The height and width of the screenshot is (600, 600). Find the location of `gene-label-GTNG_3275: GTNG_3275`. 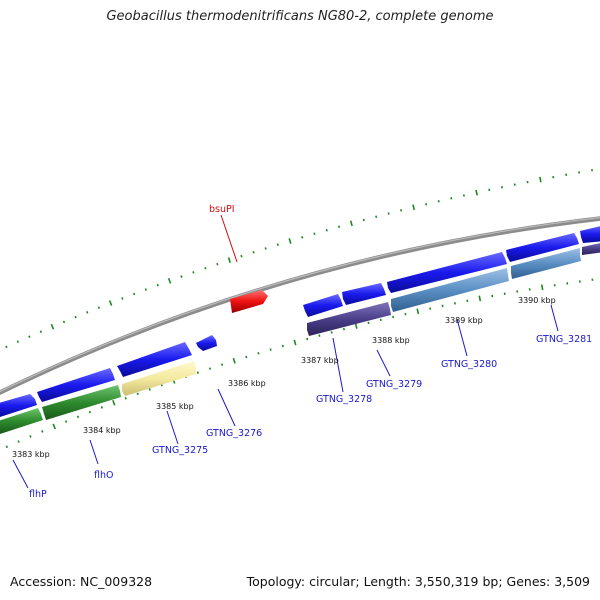

gene-label-GTNG_3275: GTNG_3275 is located at coordinates (180, 450).